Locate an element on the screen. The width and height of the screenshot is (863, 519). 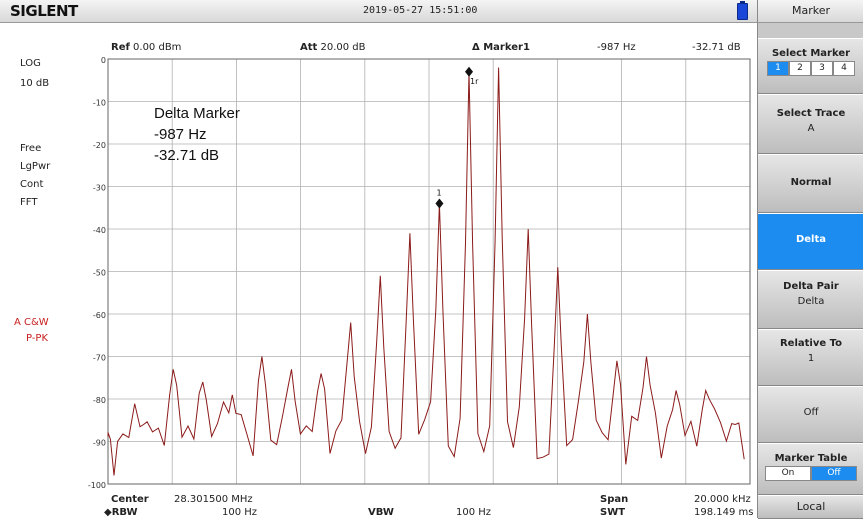
marker-title: Δ Marker1 is located at coordinates (501, 47).